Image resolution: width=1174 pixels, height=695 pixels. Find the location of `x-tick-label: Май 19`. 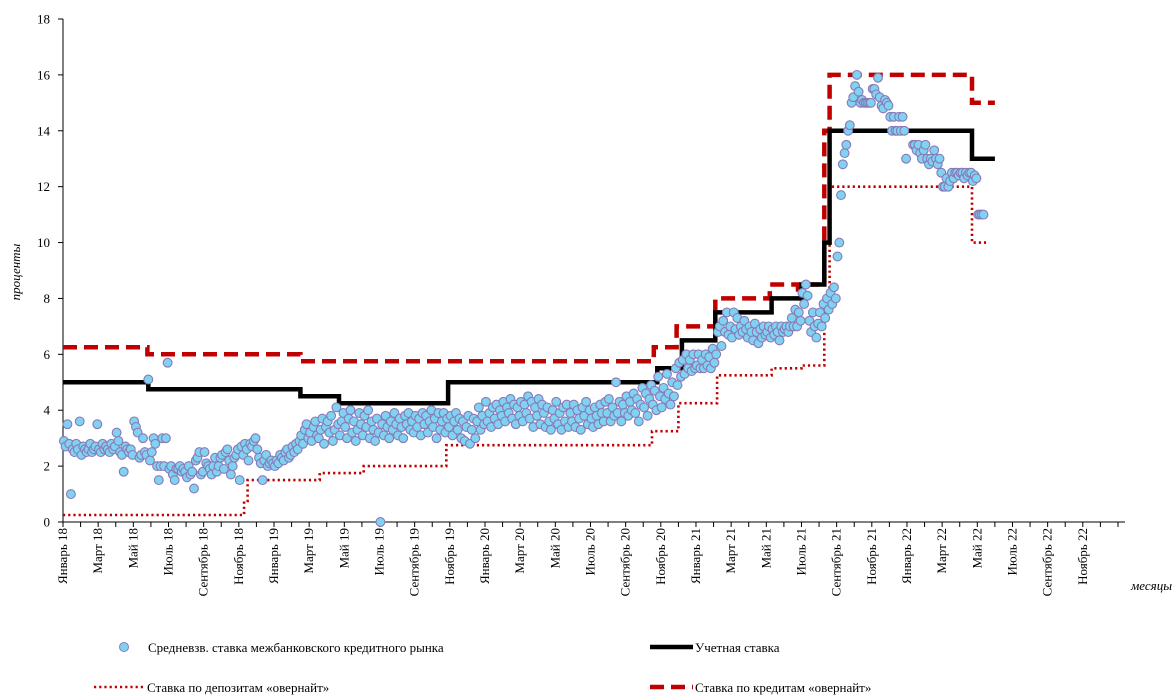

x-tick-label: Май 19 is located at coordinates (343, 548).